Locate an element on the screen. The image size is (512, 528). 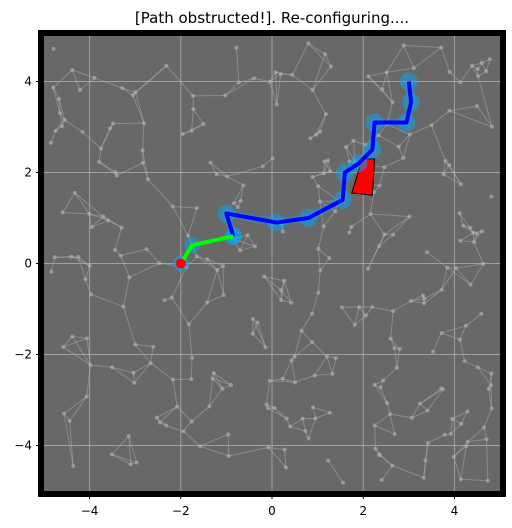
traveled-path-line is located at coordinates (206, 249).